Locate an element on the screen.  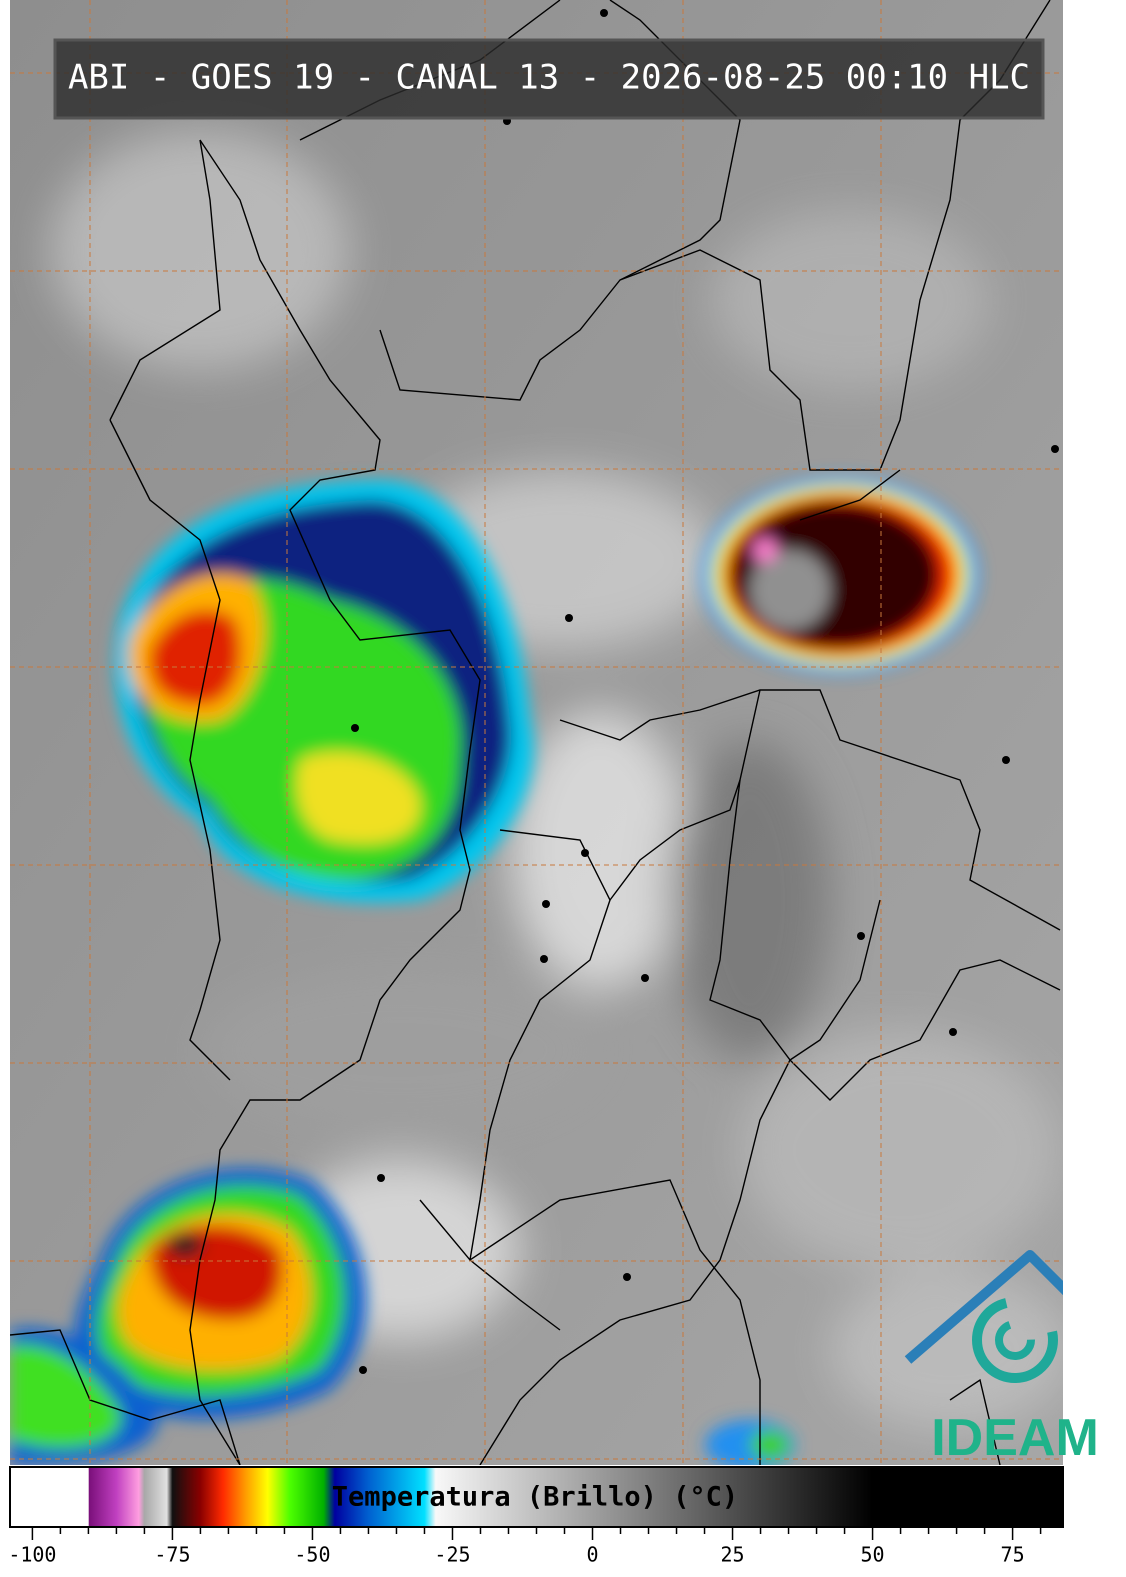
colorbar-tick-label: 75 is located at coordinates (1013, 1555).